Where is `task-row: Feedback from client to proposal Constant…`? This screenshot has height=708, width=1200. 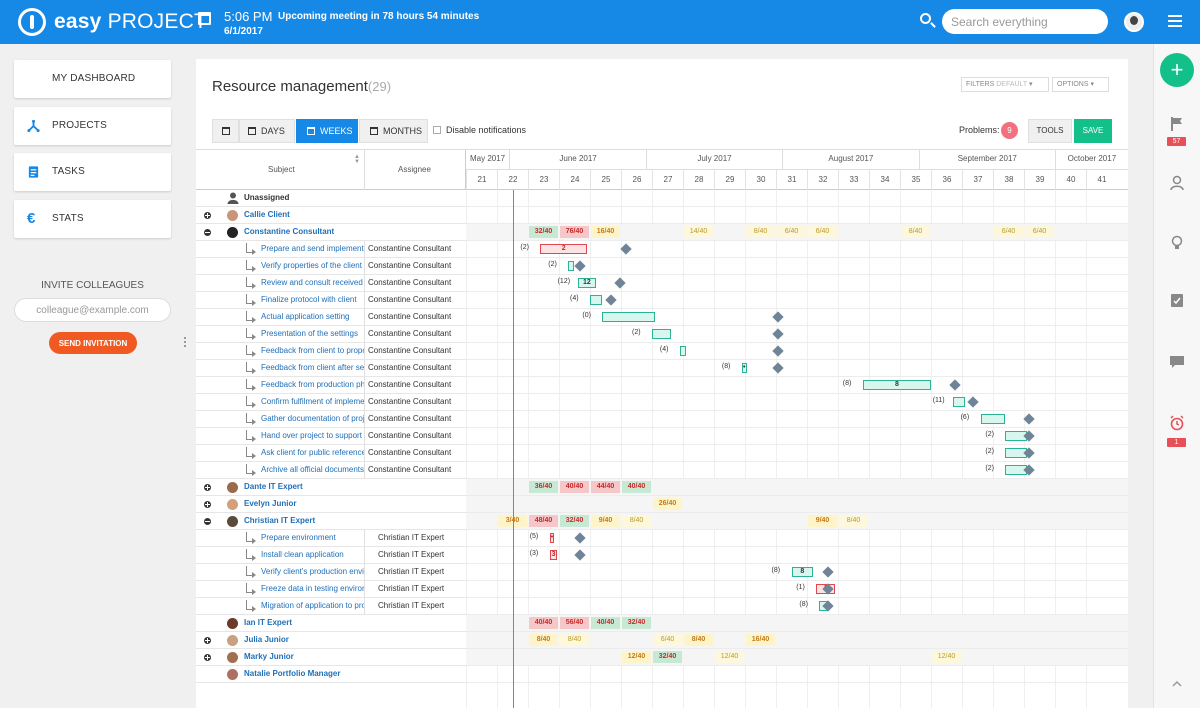 task-row: Feedback from client to proposal Constant… is located at coordinates (331, 351).